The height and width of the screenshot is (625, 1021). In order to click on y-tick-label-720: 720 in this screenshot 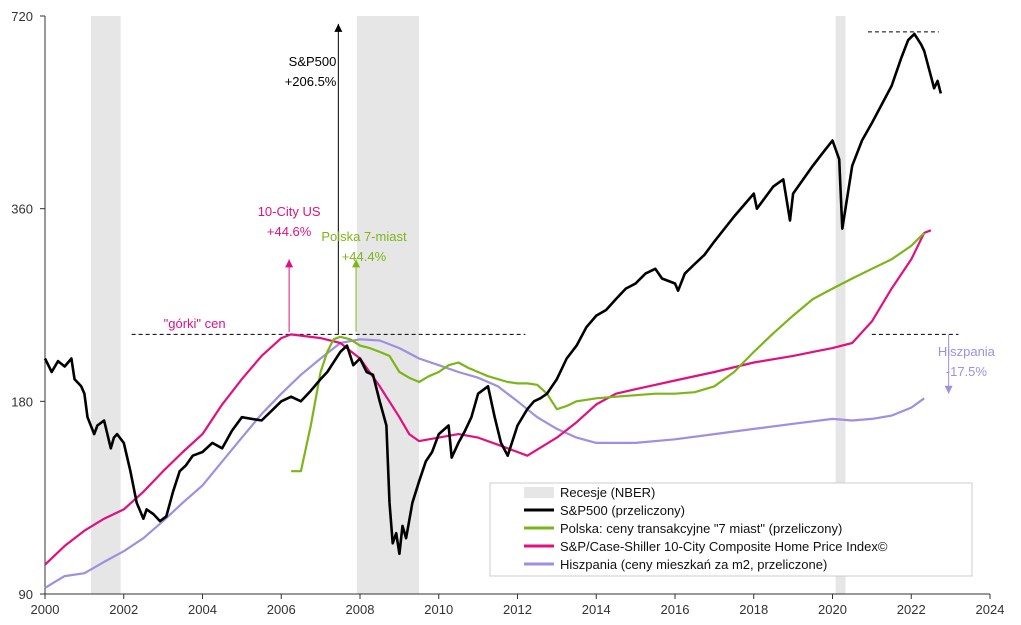, I will do `click(22, 16)`.